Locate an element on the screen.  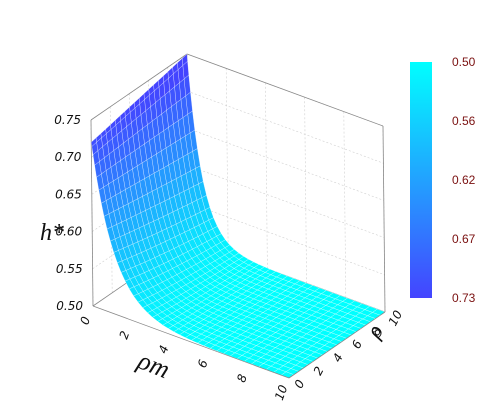
colorbar-tick-label: 0.62 is located at coordinates (464, 180).